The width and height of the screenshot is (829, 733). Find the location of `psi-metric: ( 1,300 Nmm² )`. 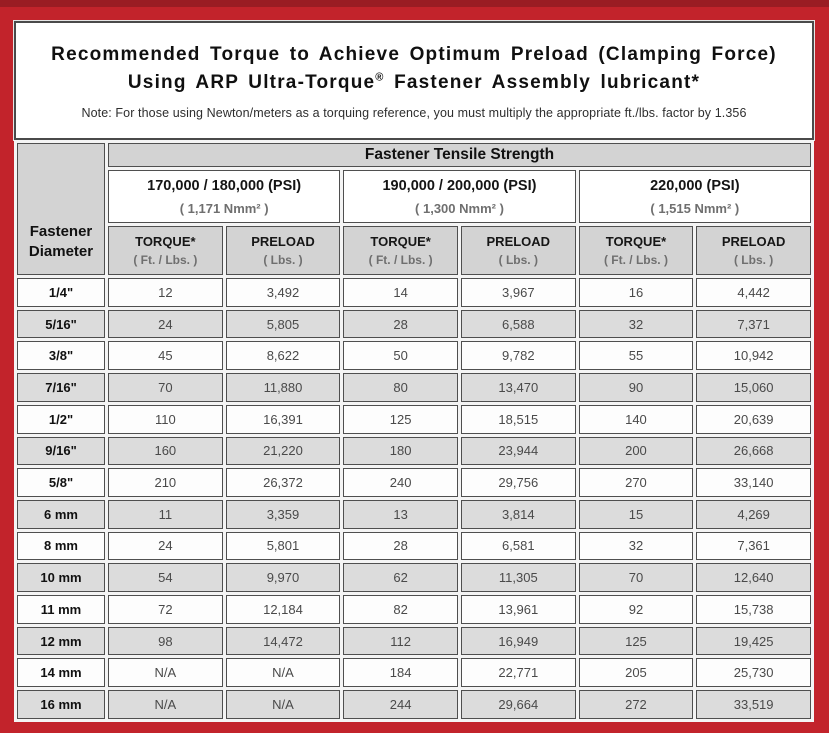

psi-metric: ( 1,300 Nmm² ) is located at coordinates (459, 208).